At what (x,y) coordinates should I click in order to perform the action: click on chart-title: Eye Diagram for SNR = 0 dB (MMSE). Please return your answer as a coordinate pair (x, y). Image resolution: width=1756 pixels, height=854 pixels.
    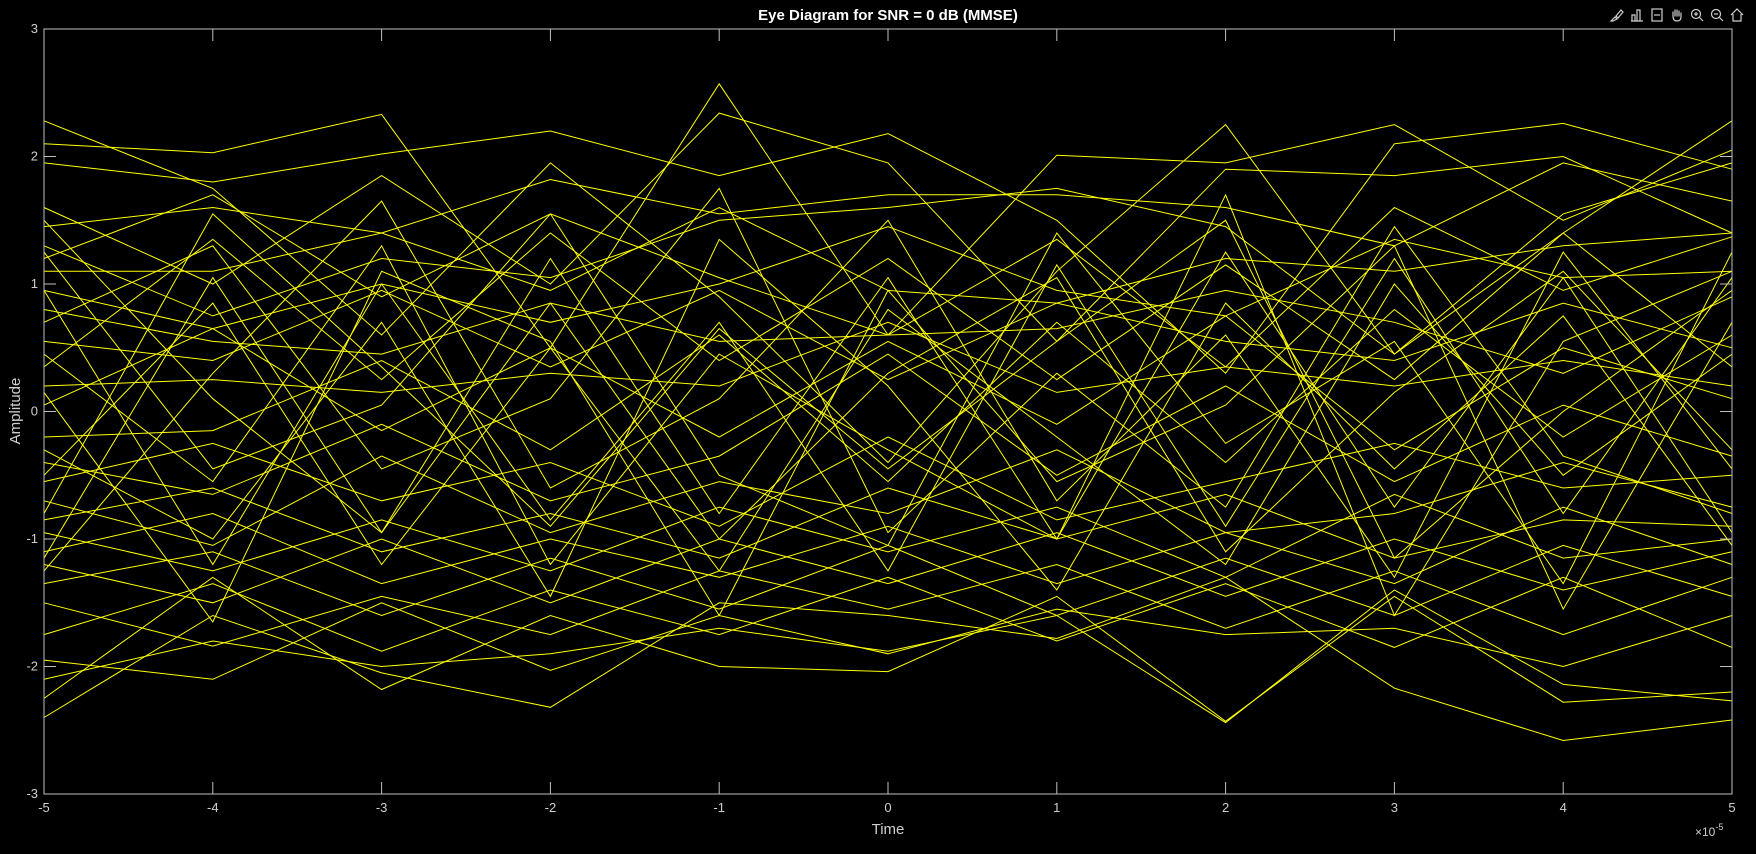
    Looking at the image, I should click on (888, 15).